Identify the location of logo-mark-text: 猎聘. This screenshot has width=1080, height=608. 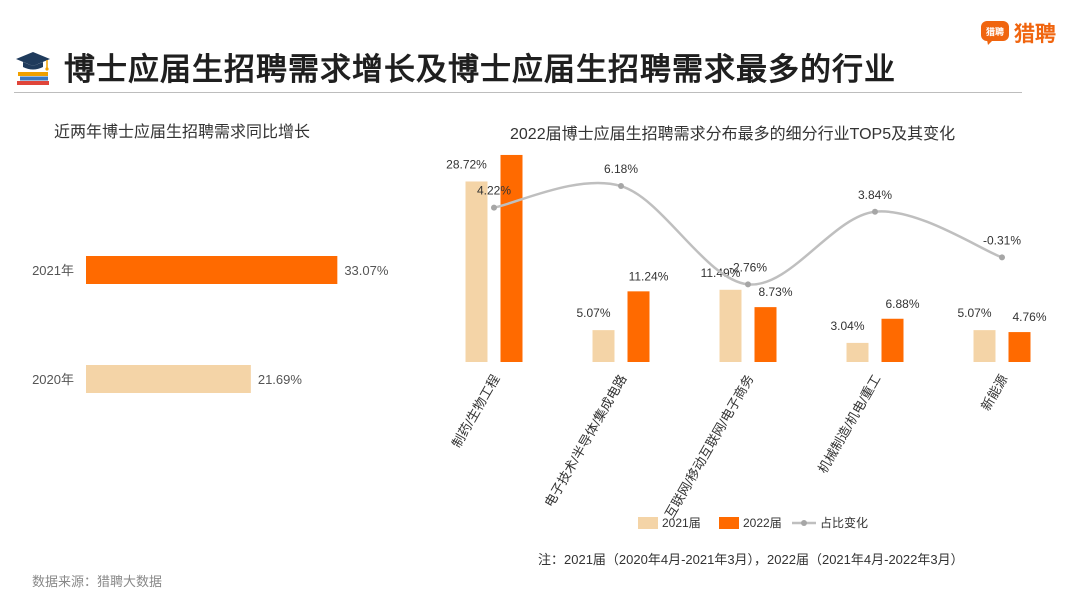
(995, 31).